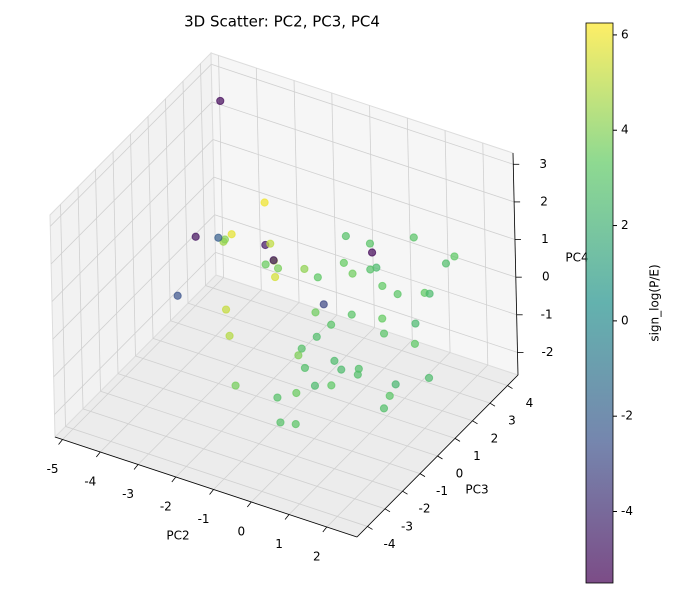 The image size is (700, 600). Describe the element at coordinates (460, 474) in the screenshot. I see `y-tick-label: 0` at that location.